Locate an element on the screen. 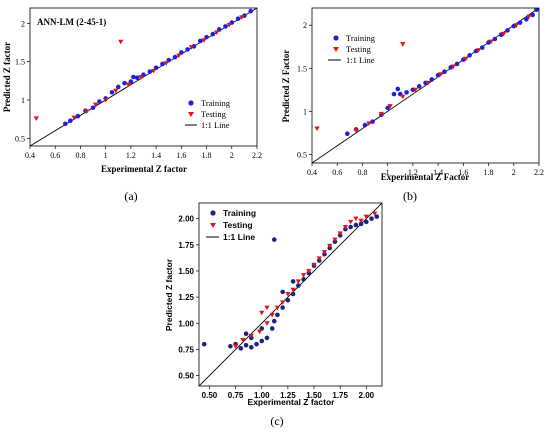  panel-b-x-tick-label: 1.8 is located at coordinates (489, 172).